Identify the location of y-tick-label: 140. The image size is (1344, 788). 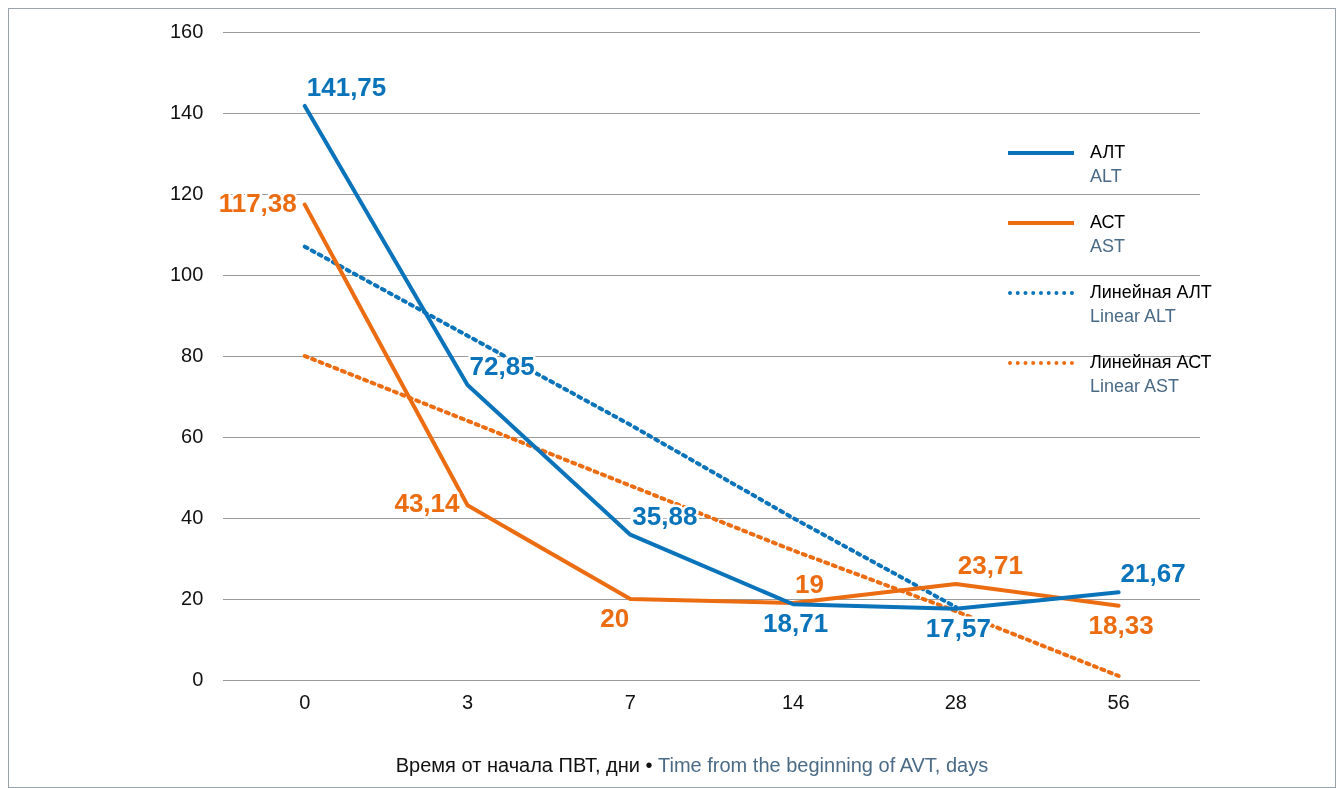
(186, 111).